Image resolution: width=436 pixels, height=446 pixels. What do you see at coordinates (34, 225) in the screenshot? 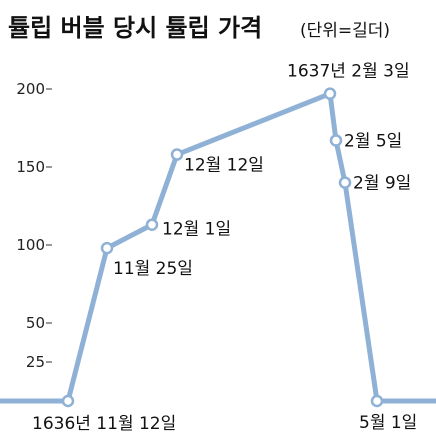
I see `y-axis: 25 50 100 150 200` at bounding box center [34, 225].